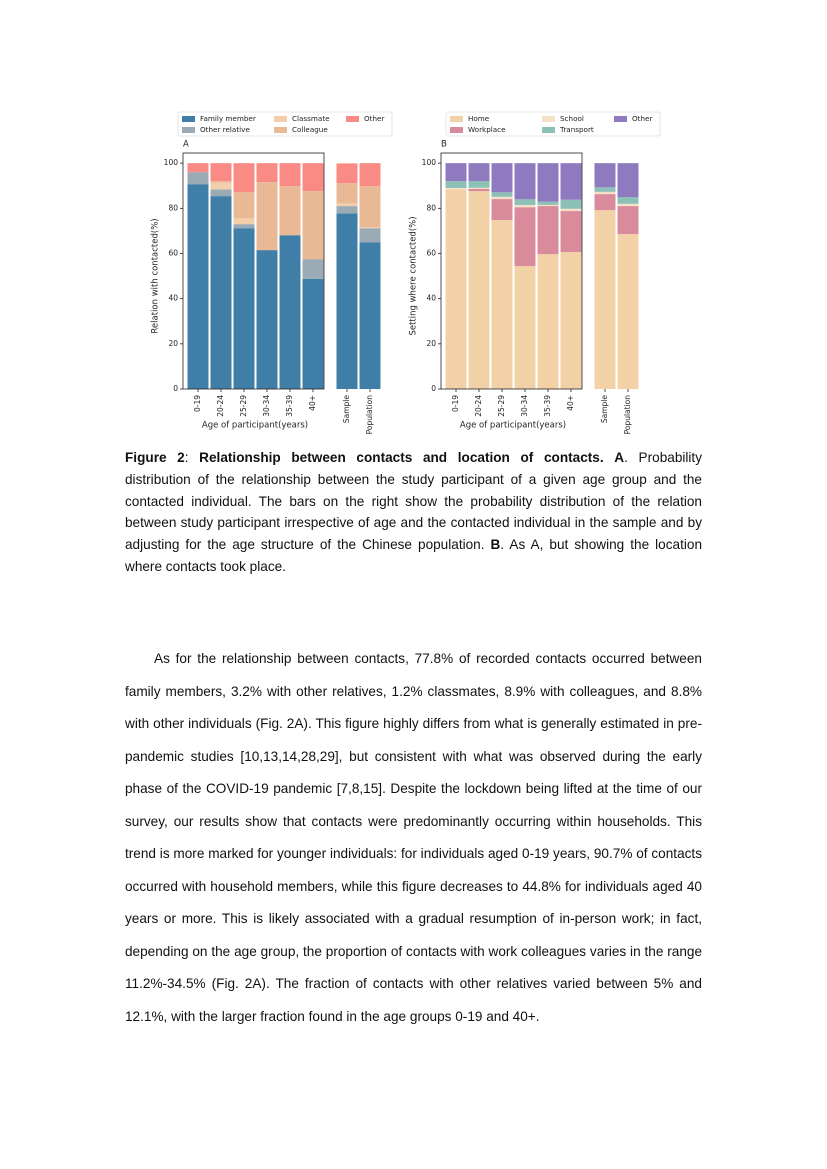 Image resolution: width=827 pixels, height=1169 pixels. Describe the element at coordinates (455, 403) in the screenshot. I see `x-tick-label: 0-19` at that location.